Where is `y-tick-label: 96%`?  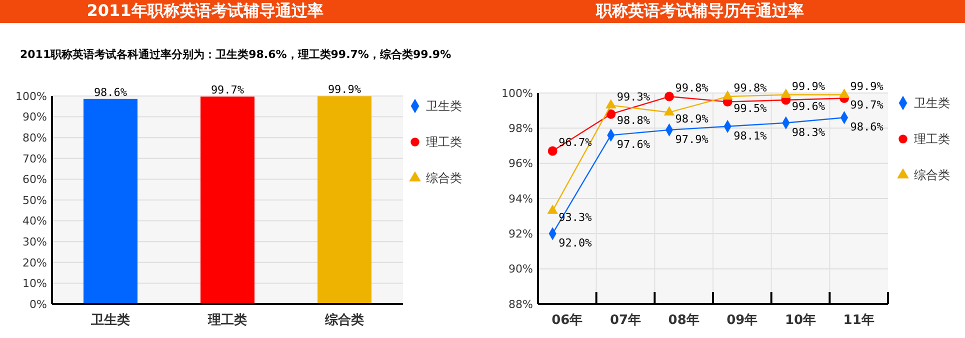 y-tick-label: 96% is located at coordinates (520, 163).